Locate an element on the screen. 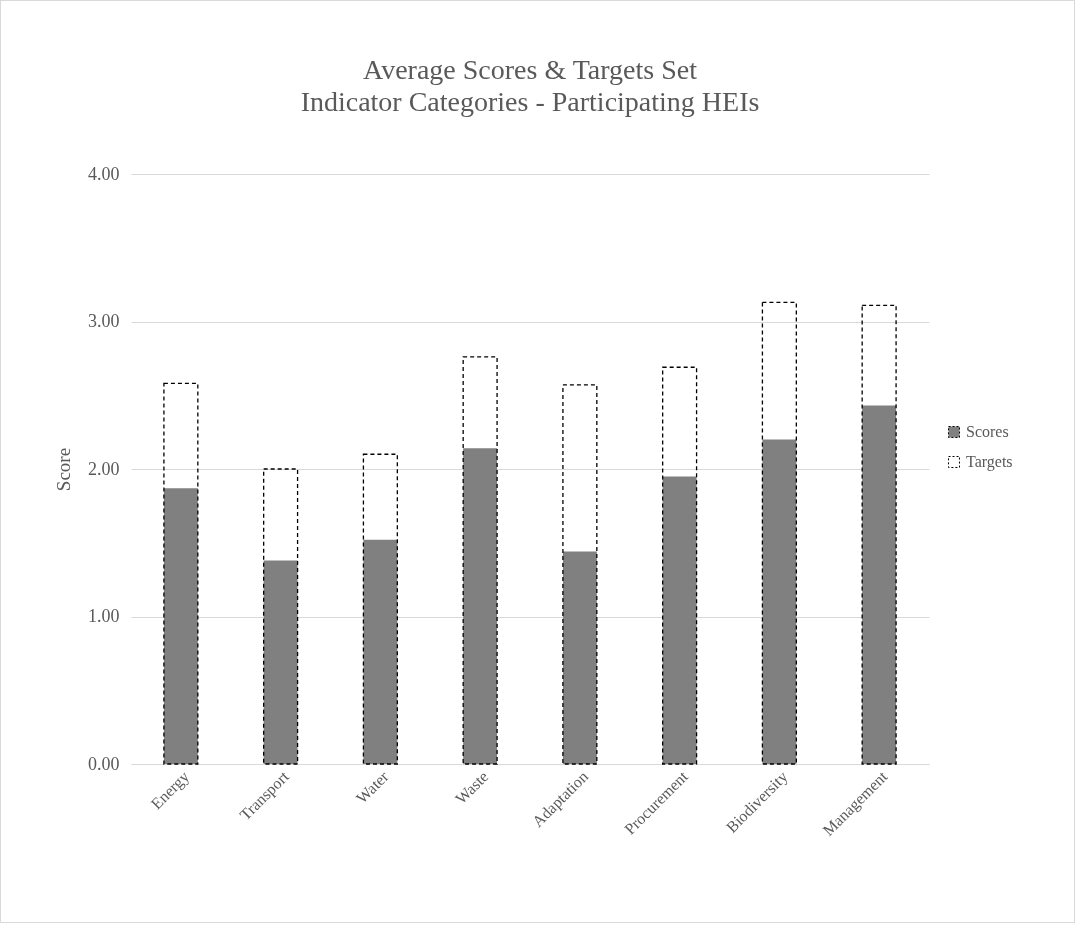 The image size is (1077, 925). y-tick-label: 1.00 is located at coordinates (104, 616).